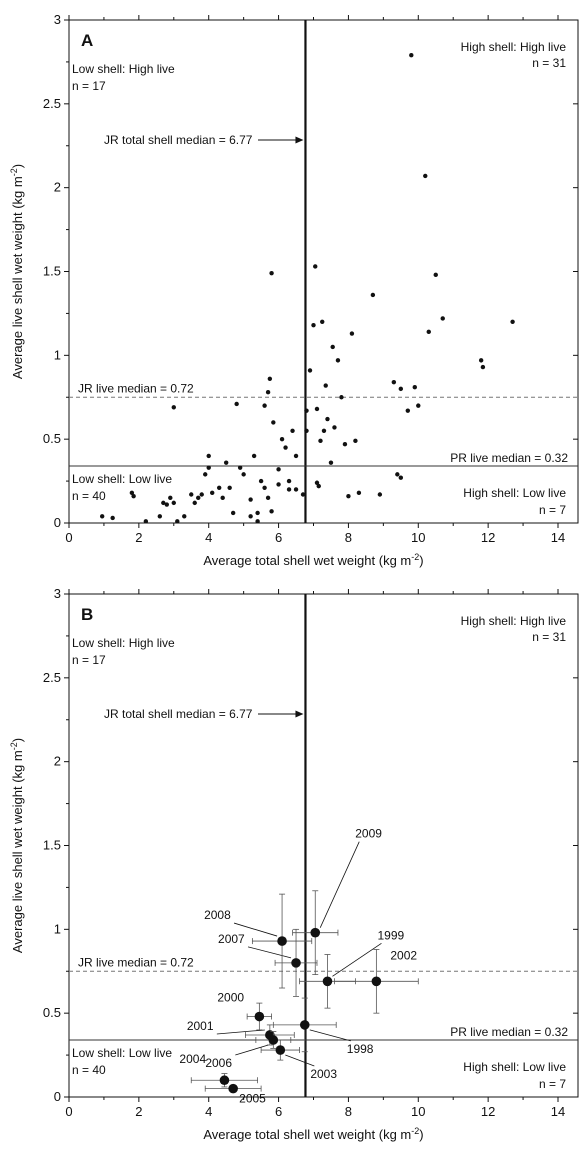 Image resolution: width=579 pixels, height=1154 pixels. Describe the element at coordinates (558, 537) in the screenshot. I see `x-tick-label: 14` at that location.